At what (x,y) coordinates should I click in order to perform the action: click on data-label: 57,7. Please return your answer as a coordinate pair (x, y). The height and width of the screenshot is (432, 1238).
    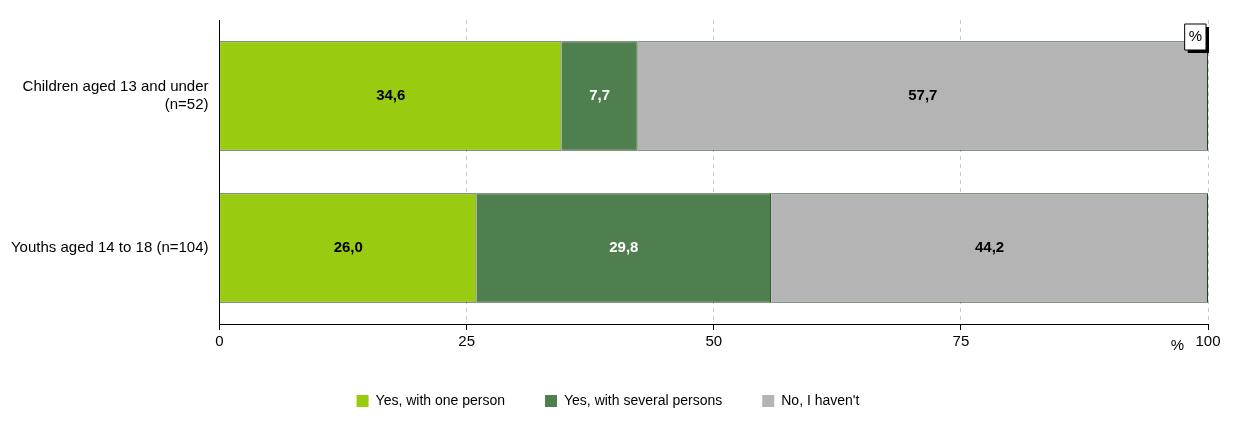
    Looking at the image, I should click on (923, 95).